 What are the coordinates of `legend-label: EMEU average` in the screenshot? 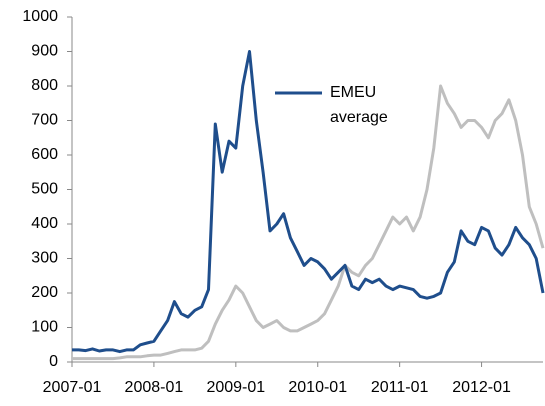 It's located at (359, 105).